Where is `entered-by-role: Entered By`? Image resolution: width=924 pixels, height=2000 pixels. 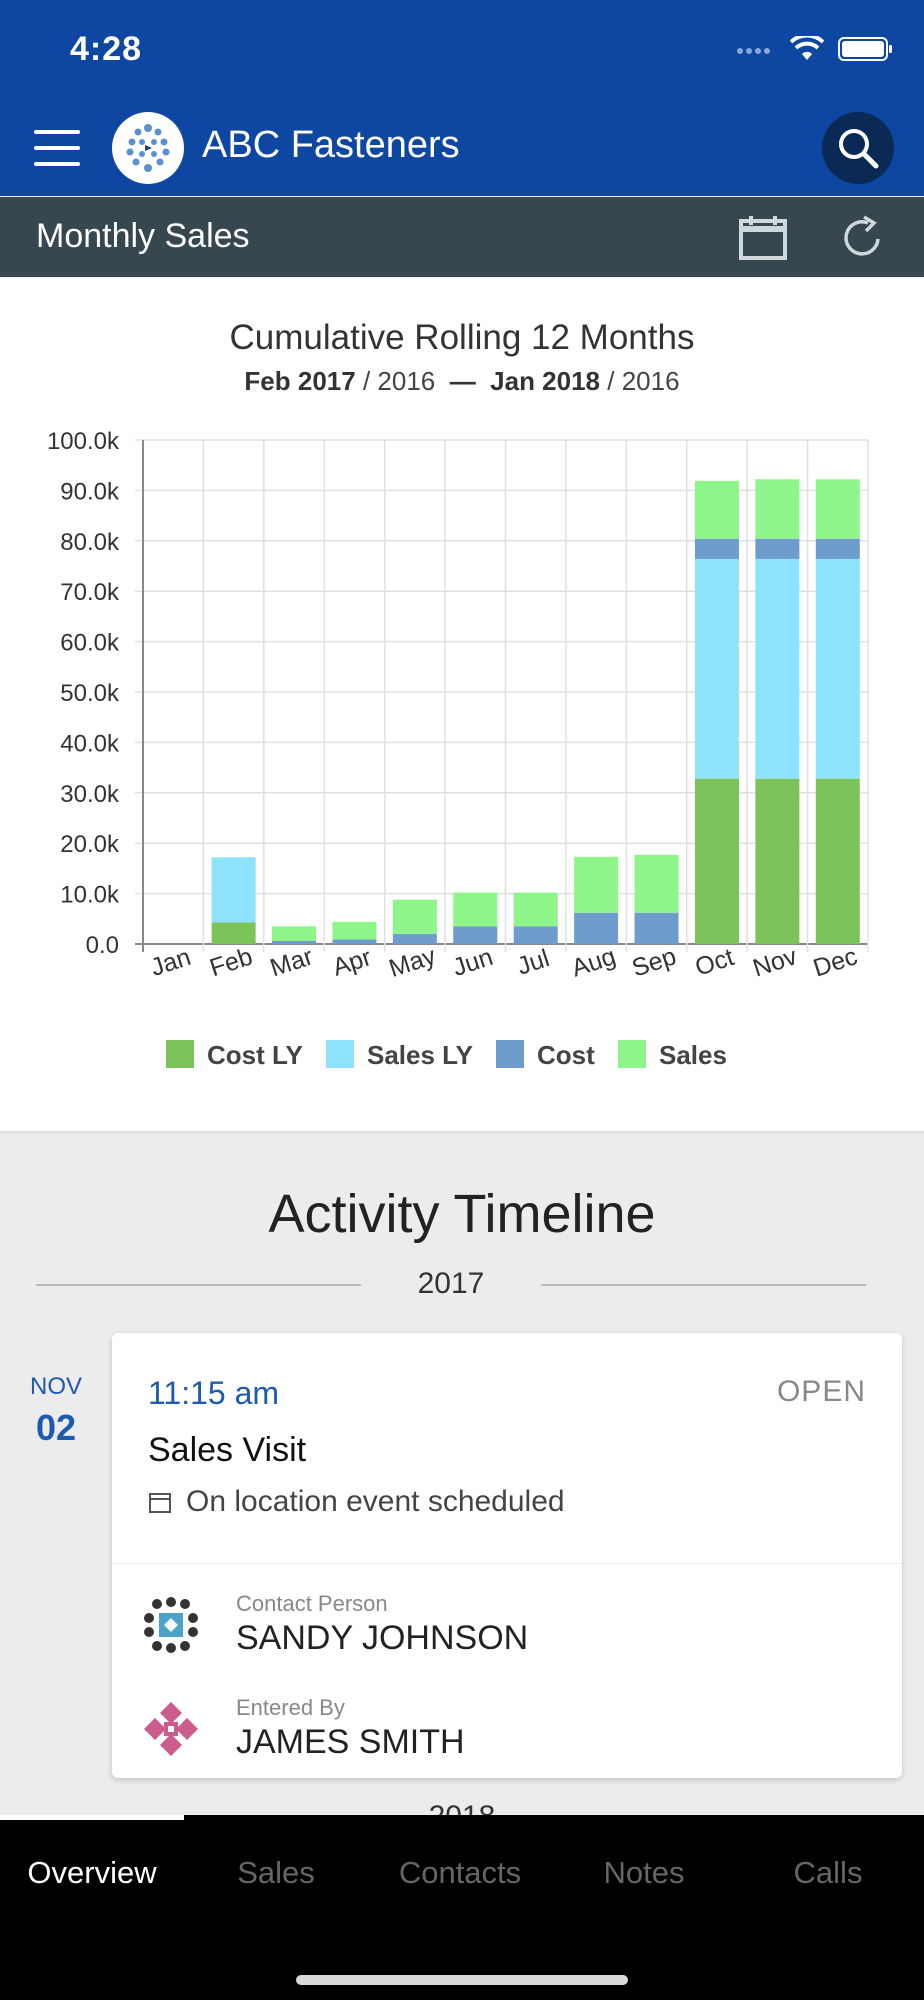 entered-by-role: Entered By is located at coordinates (290, 1707).